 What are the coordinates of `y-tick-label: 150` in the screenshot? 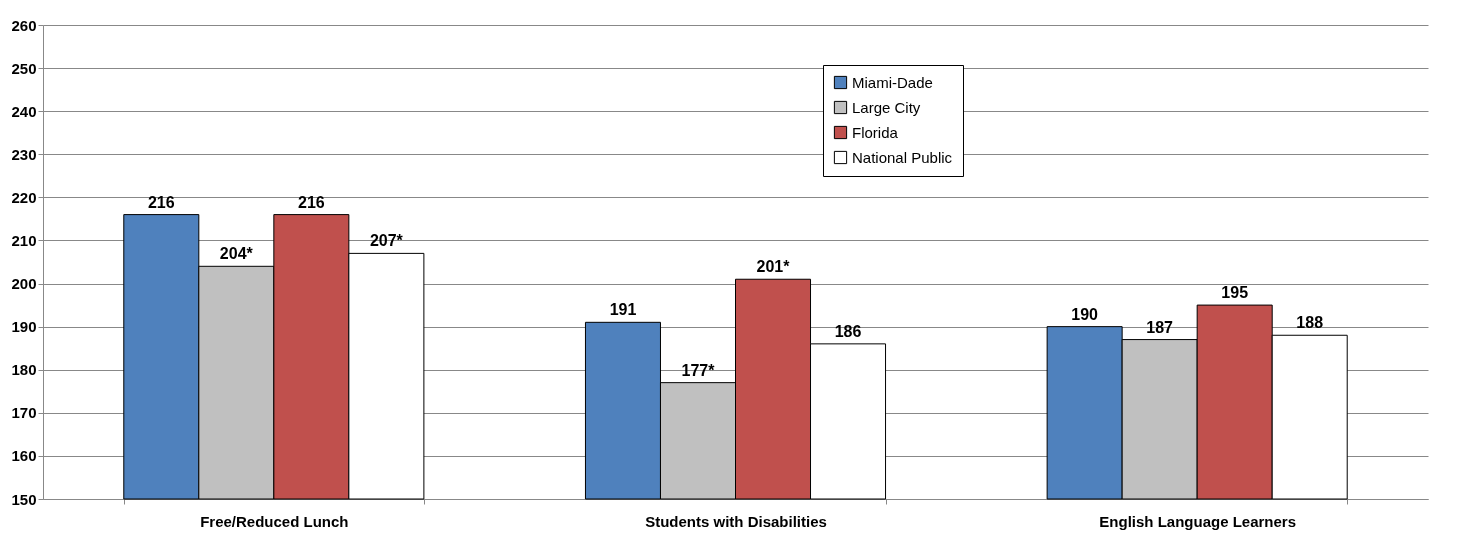 It's located at (24, 499).